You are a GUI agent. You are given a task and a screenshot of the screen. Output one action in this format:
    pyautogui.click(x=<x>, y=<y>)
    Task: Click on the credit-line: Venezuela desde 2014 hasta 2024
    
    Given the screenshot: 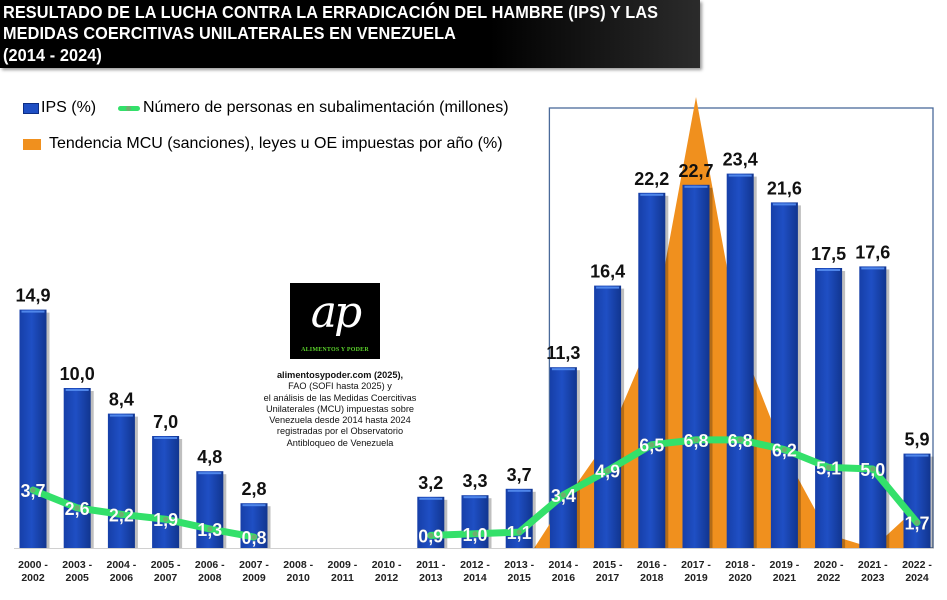 What is the action you would take?
    pyautogui.click(x=340, y=420)
    